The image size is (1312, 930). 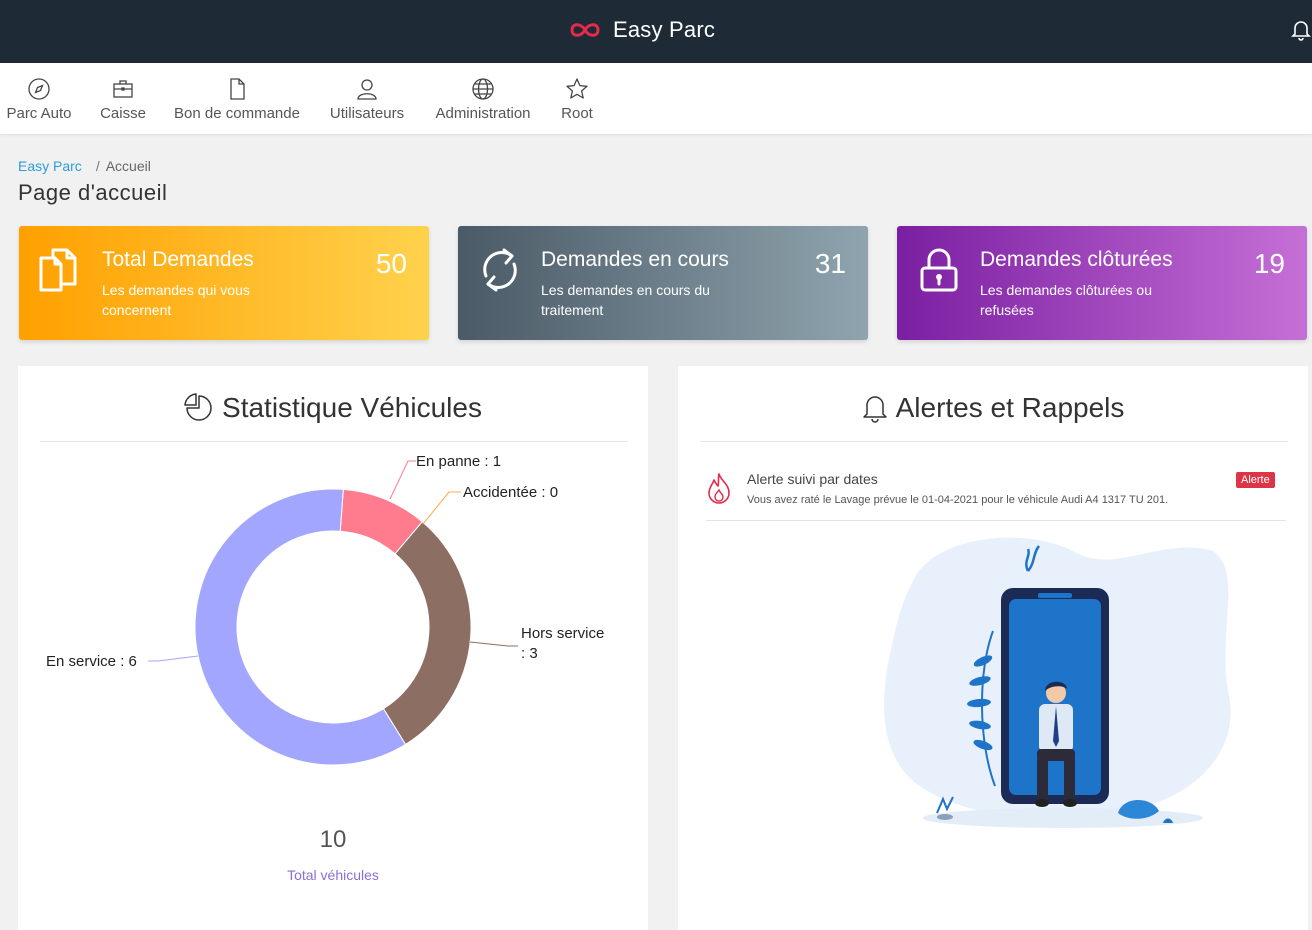 I want to click on star-icon, so click(x=577, y=88).